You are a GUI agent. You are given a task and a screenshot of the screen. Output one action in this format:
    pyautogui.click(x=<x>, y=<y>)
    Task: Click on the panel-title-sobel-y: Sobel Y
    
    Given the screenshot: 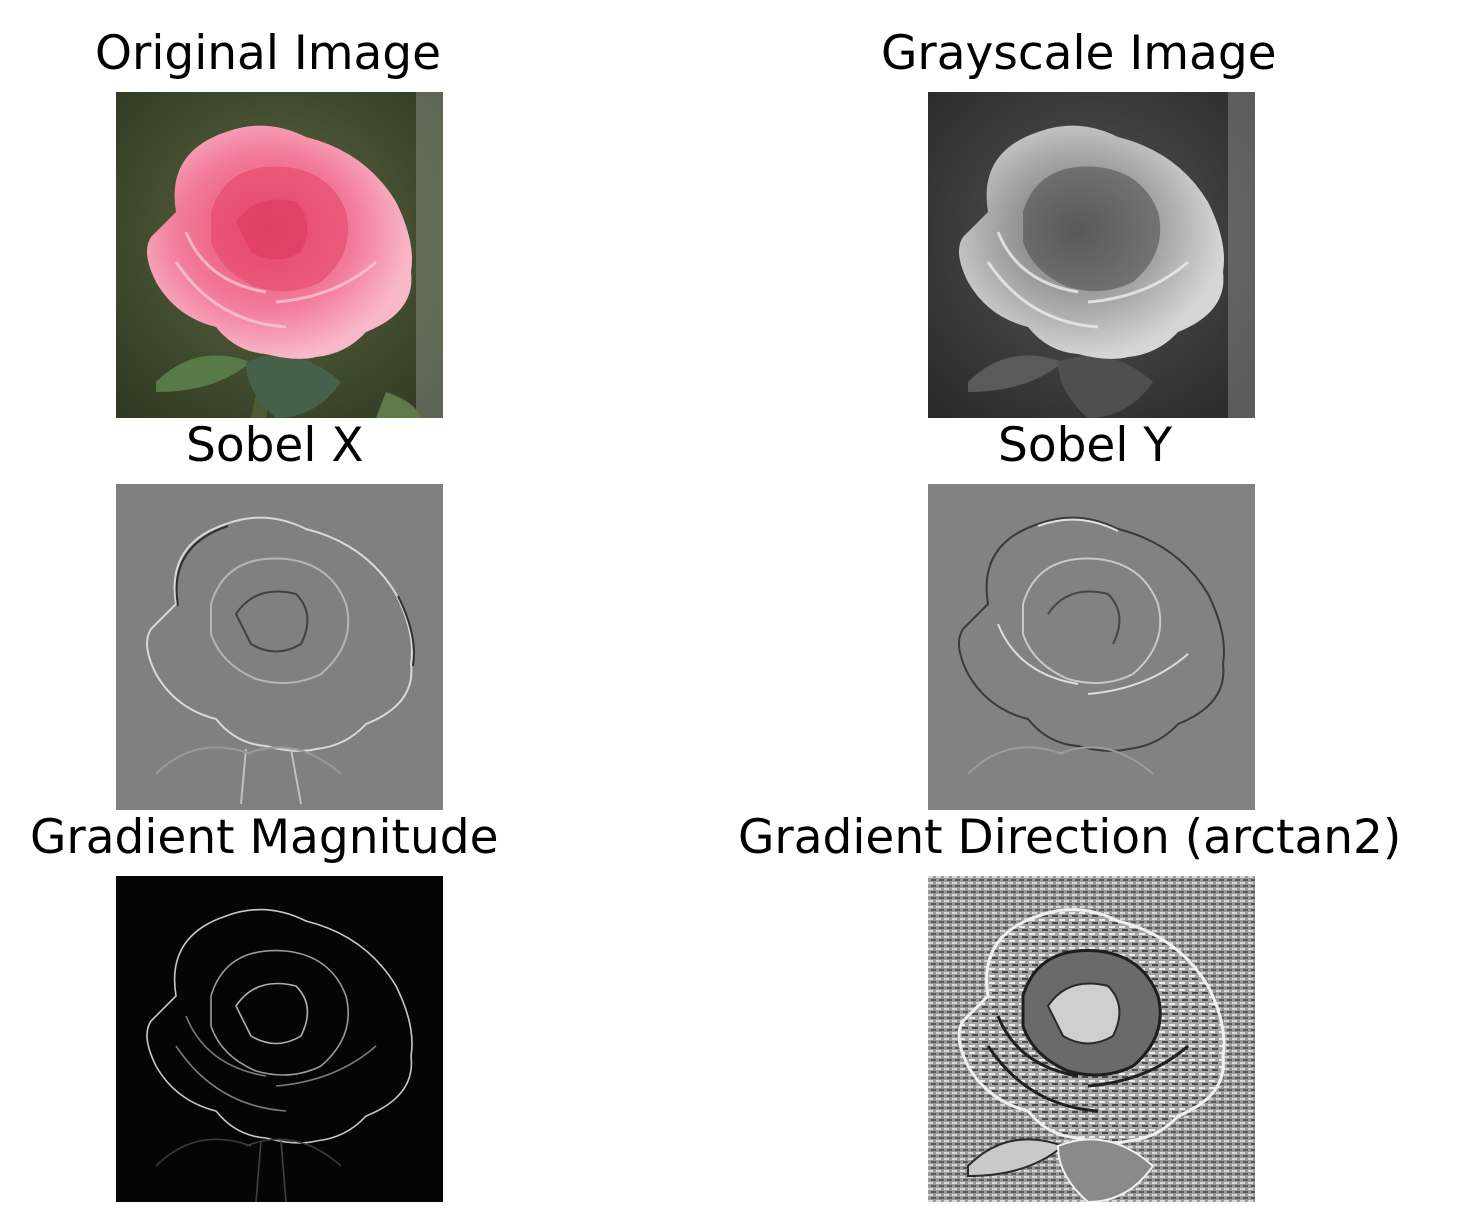 What is the action you would take?
    pyautogui.click(x=1085, y=445)
    